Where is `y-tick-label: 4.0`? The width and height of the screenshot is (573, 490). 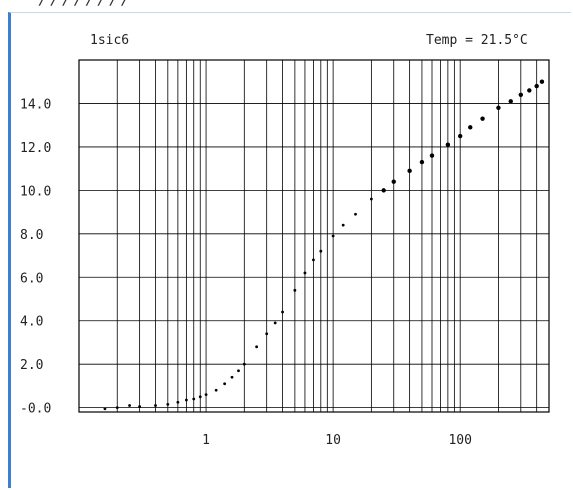 y-tick-label: 4.0 is located at coordinates (31, 322).